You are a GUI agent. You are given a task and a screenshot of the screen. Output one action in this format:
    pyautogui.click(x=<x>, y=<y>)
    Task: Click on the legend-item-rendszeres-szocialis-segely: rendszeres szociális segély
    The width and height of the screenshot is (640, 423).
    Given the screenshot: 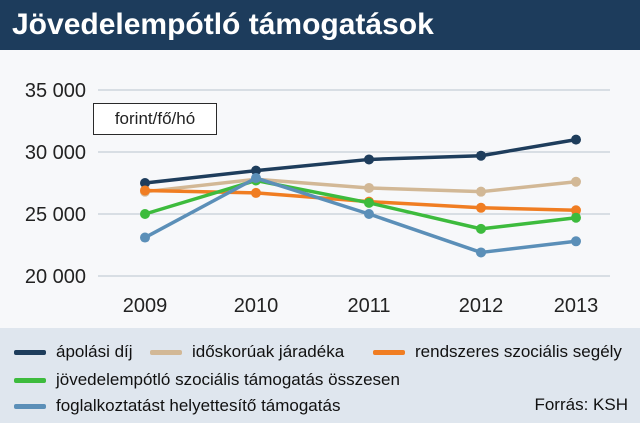 What is the action you would take?
    pyautogui.click(x=497, y=352)
    